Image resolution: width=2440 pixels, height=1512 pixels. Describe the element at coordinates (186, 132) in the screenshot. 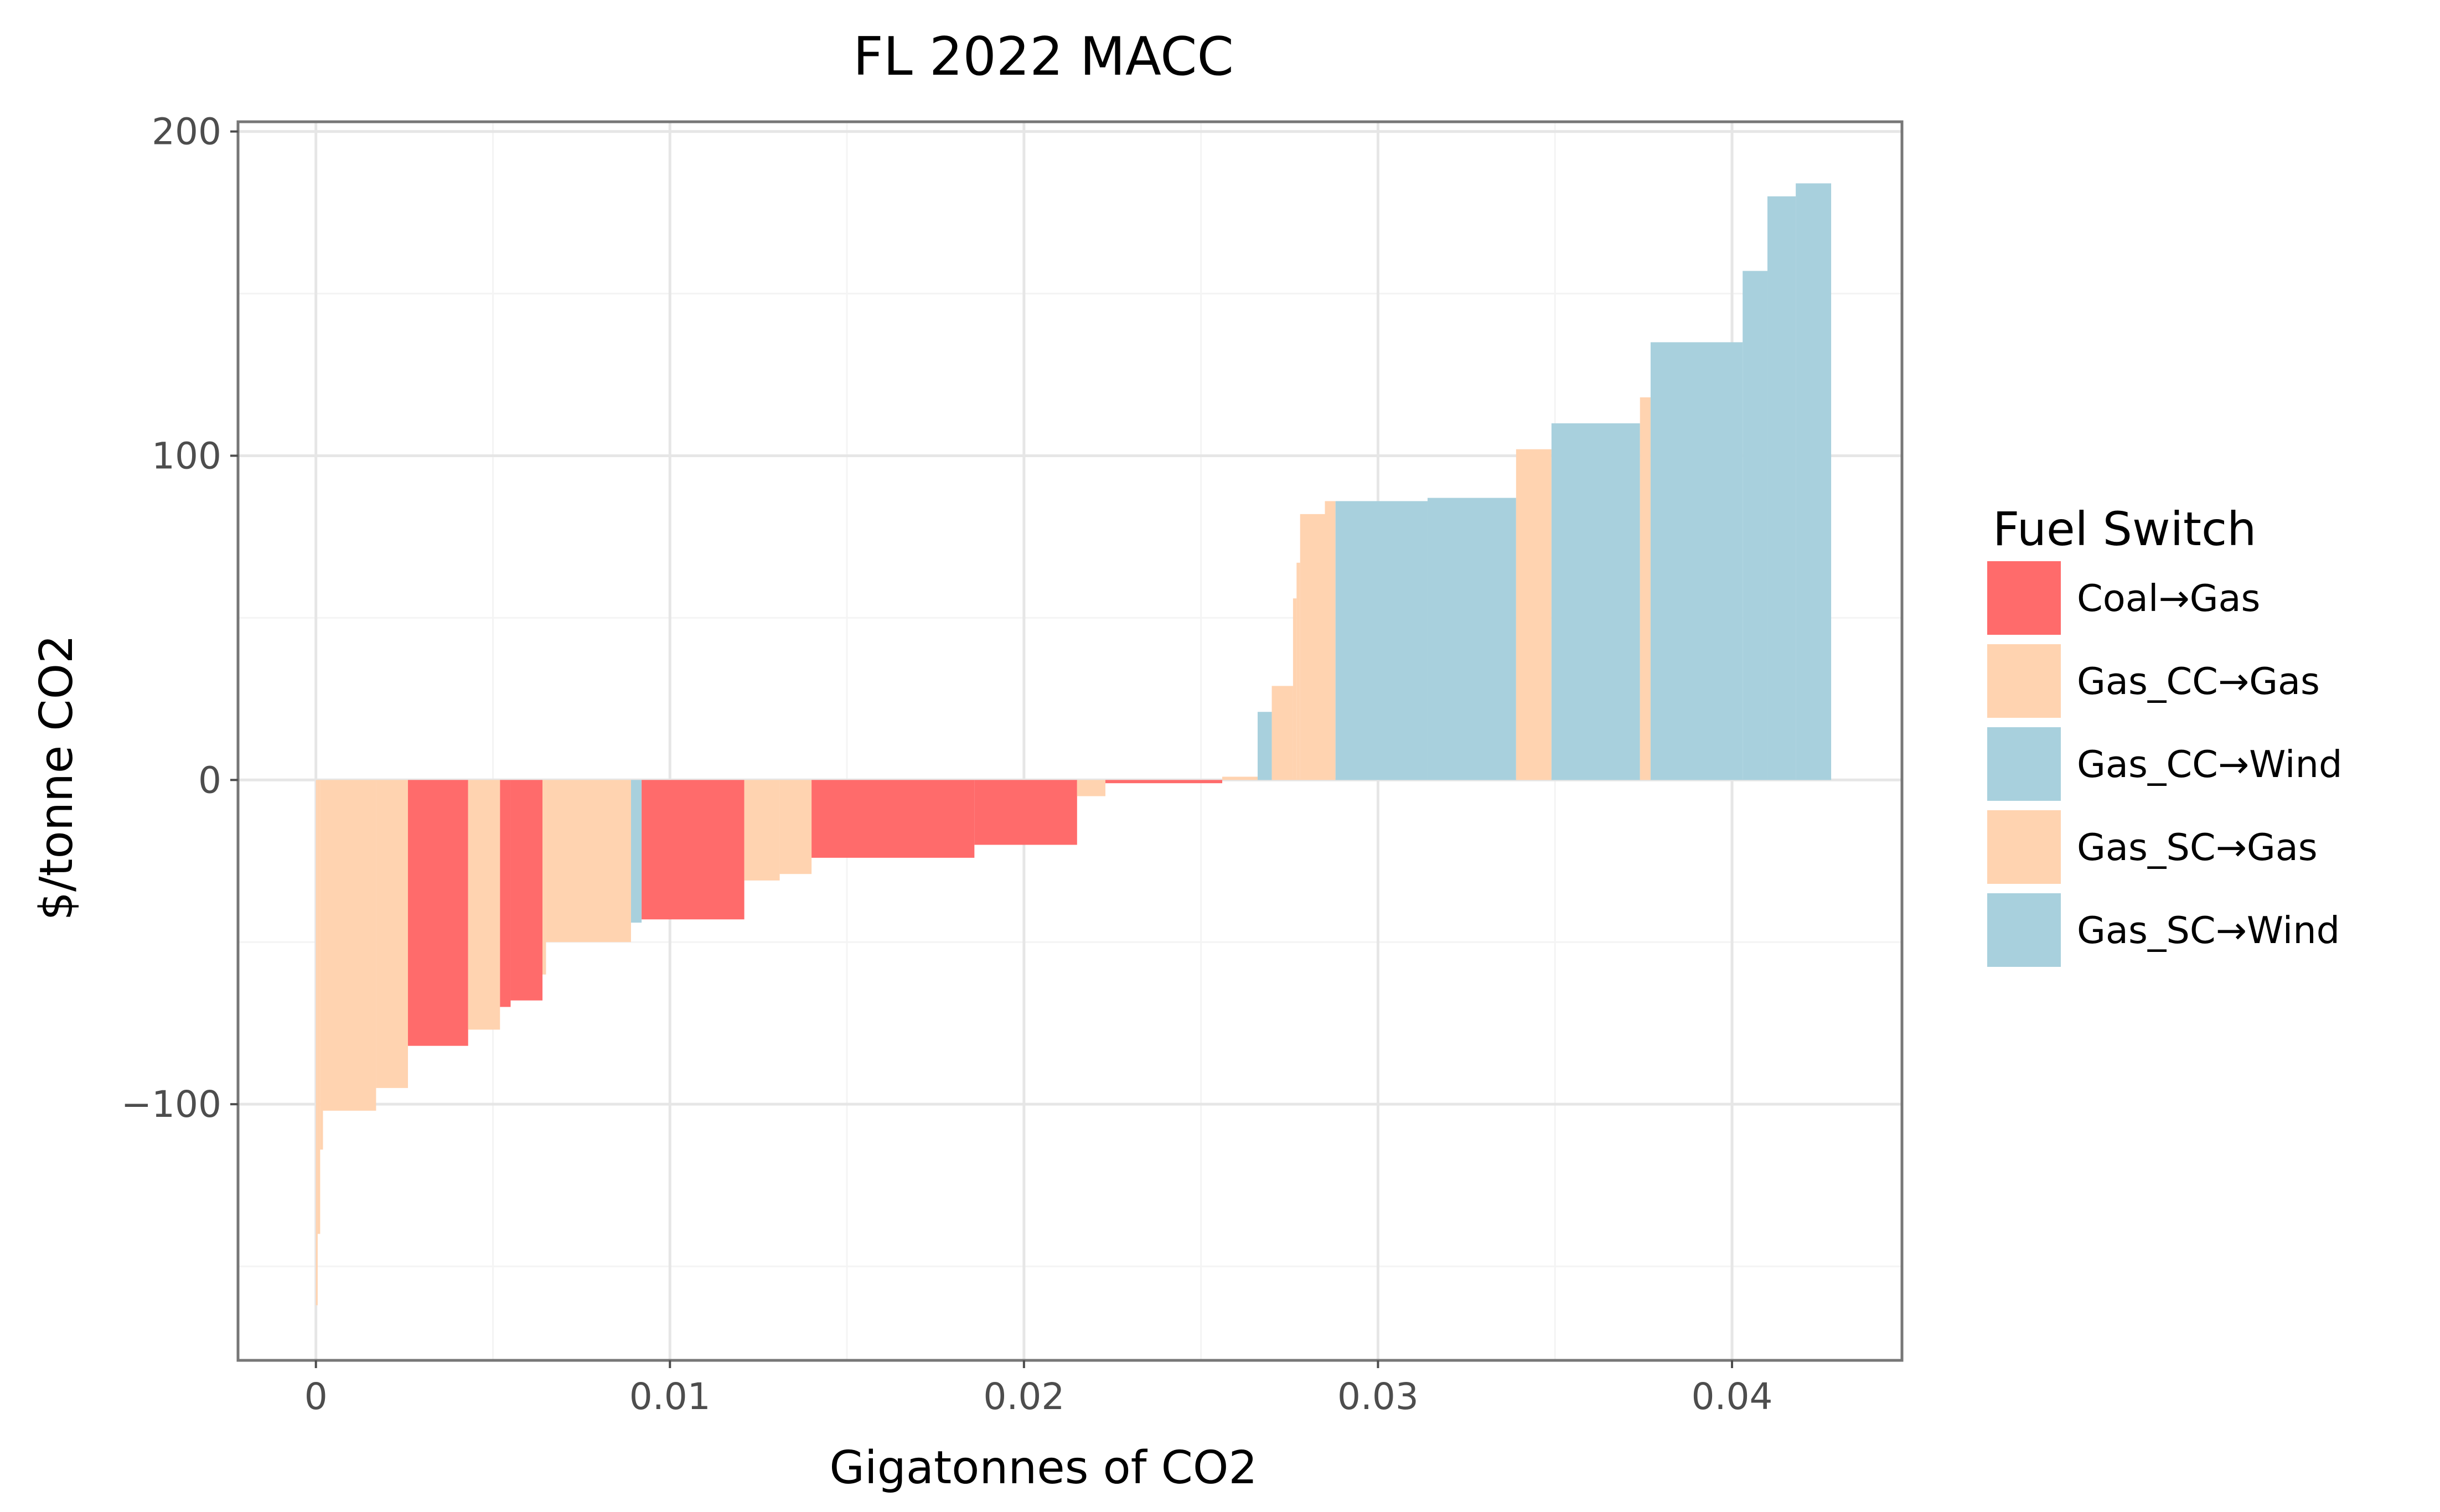

I see `y-tick-label: 200` at that location.